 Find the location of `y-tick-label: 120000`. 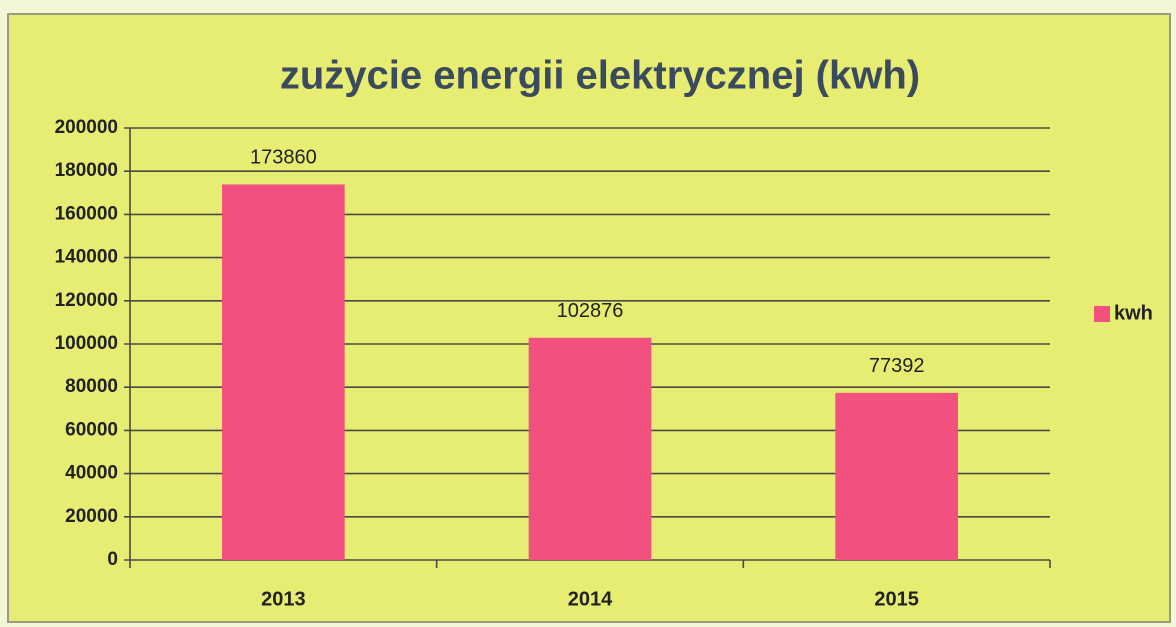

y-tick-label: 120000 is located at coordinates (86, 300).